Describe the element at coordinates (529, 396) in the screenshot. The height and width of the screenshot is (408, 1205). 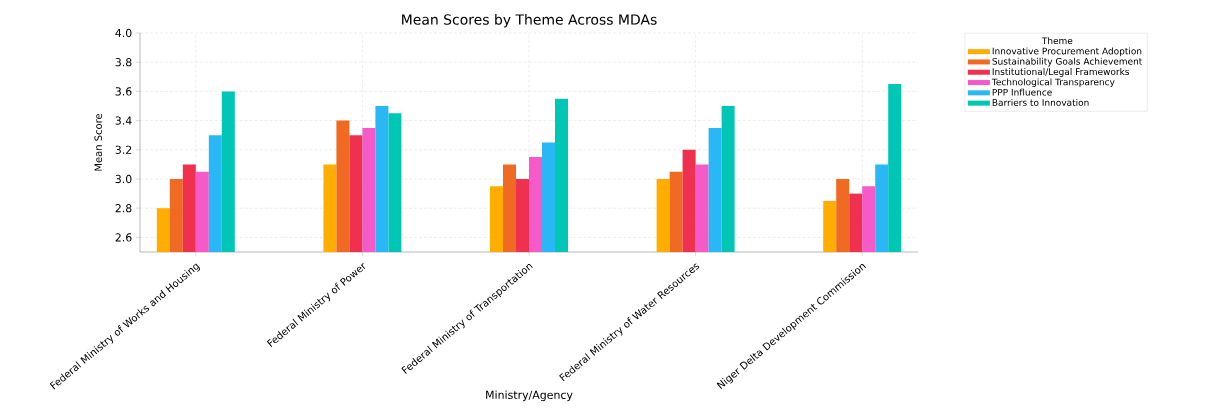
I see `x-axis-title: Ministry/Agency` at that location.